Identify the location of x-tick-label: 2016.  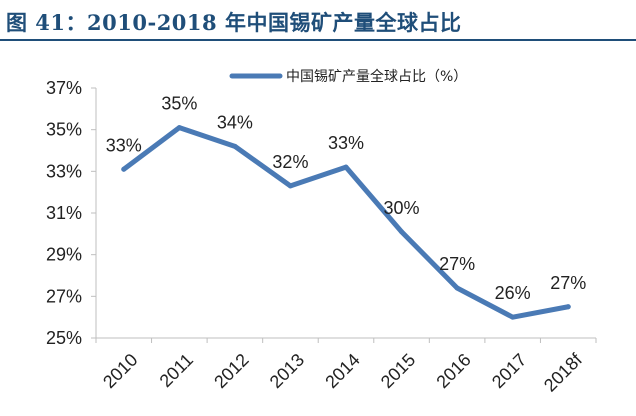
(453, 371).